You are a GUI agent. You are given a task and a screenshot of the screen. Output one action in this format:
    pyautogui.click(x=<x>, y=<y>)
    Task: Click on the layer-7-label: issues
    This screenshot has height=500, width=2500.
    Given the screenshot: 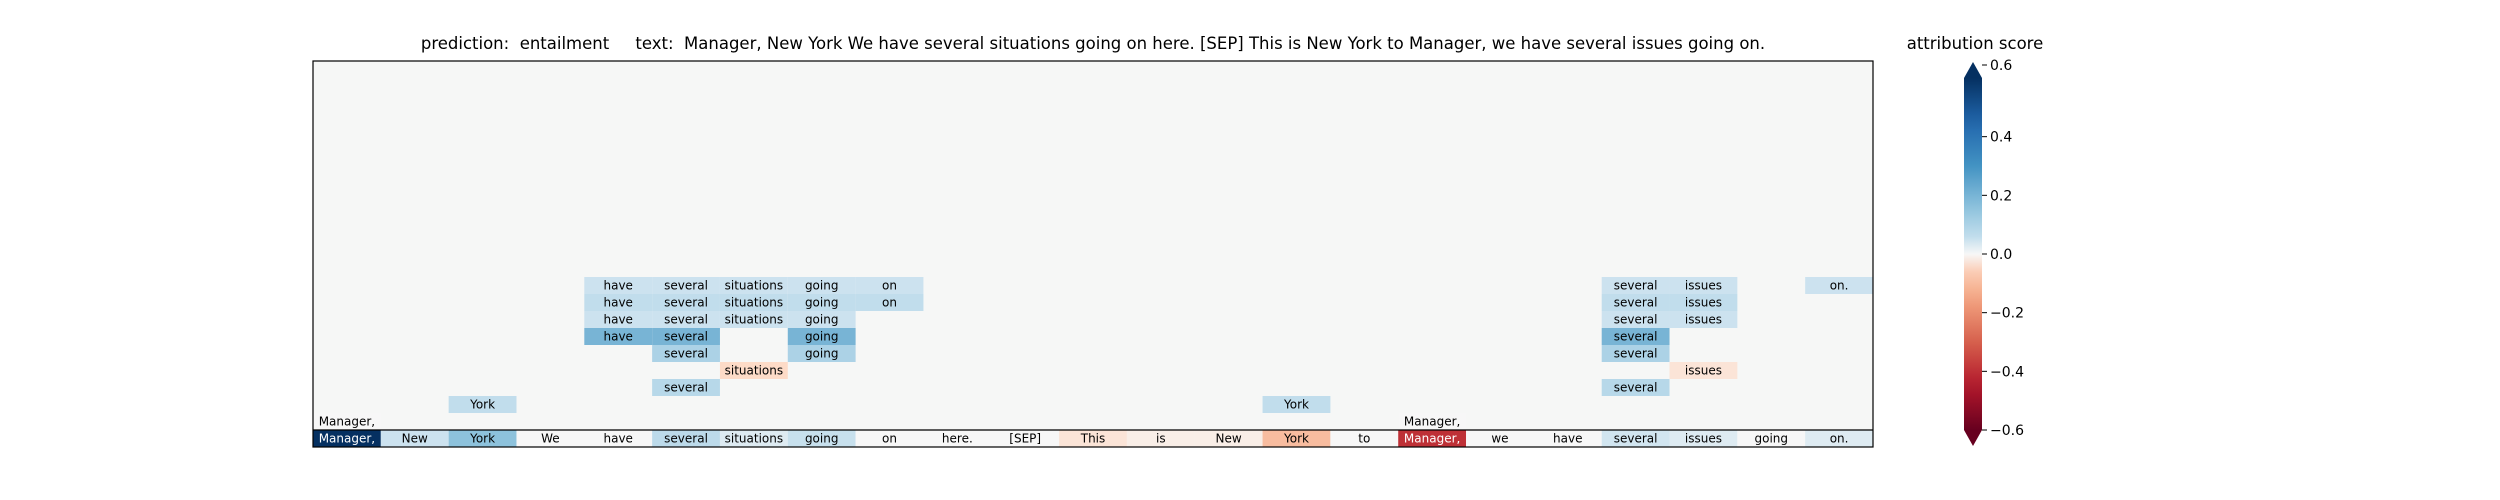 What is the action you would take?
    pyautogui.click(x=1703, y=320)
    